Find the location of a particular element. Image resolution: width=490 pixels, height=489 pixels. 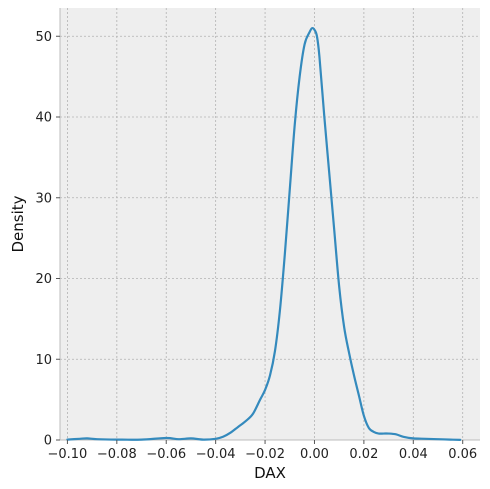

y-tick-label: 10 is located at coordinates (43, 360).